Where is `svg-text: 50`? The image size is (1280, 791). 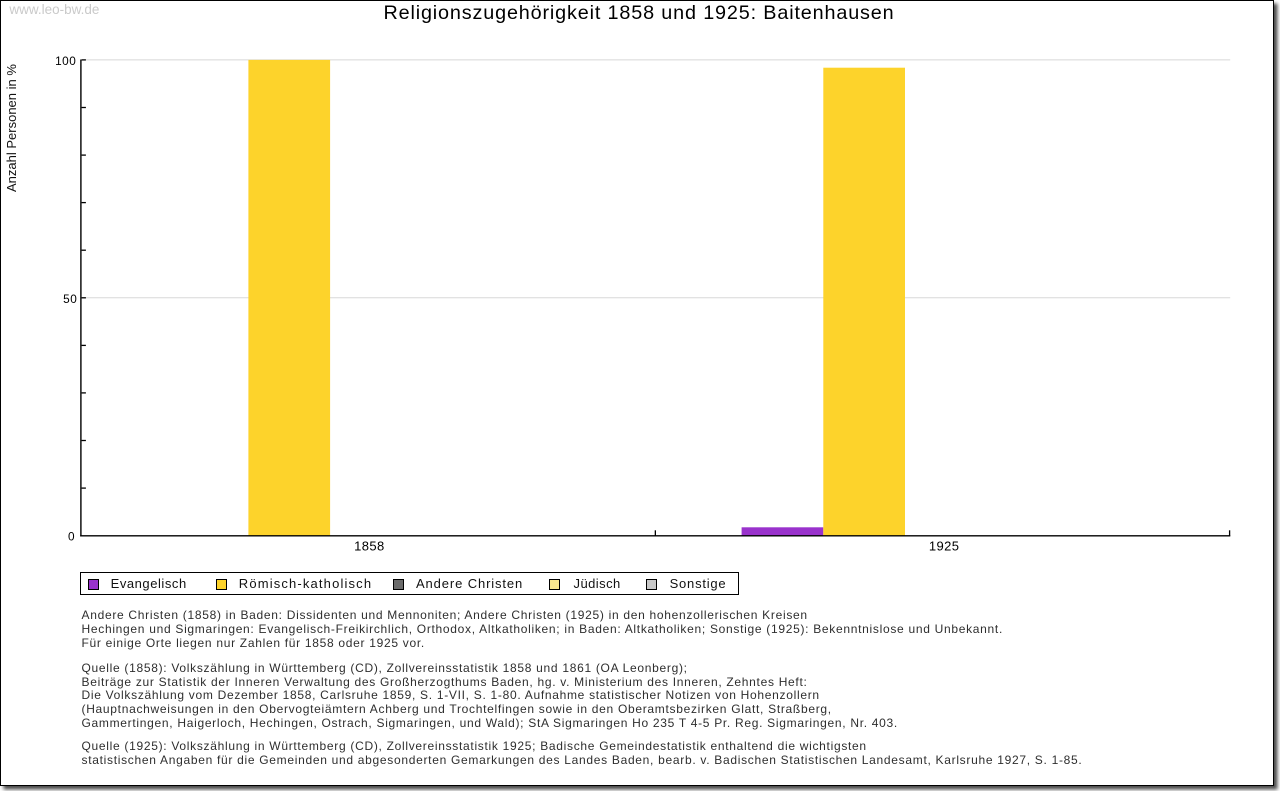 svg-text: 50 is located at coordinates (70, 299).